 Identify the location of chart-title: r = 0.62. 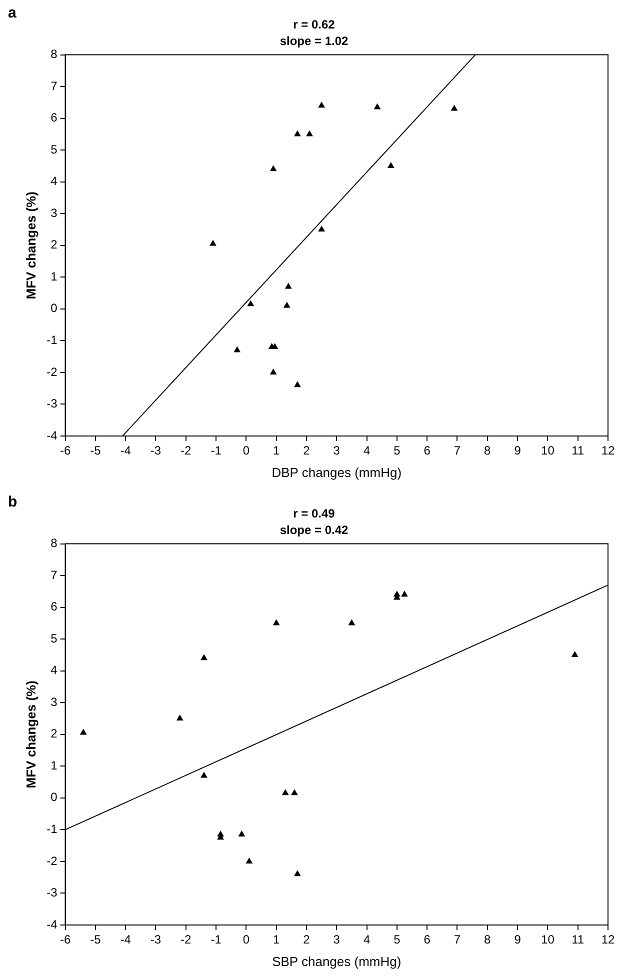
(314, 25).